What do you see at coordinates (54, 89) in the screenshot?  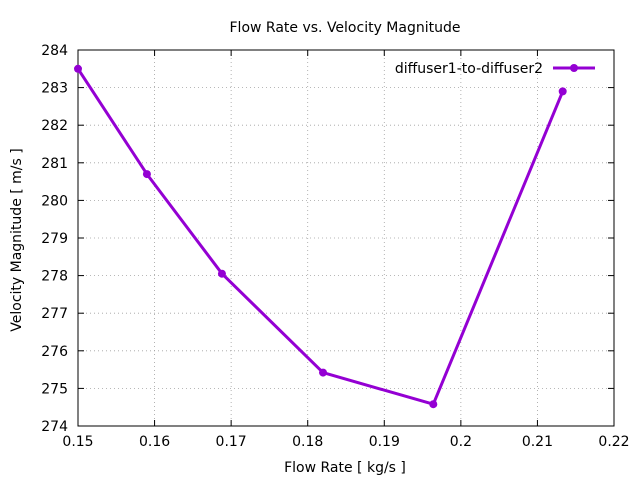 I see `y-tick-label: 283` at bounding box center [54, 89].